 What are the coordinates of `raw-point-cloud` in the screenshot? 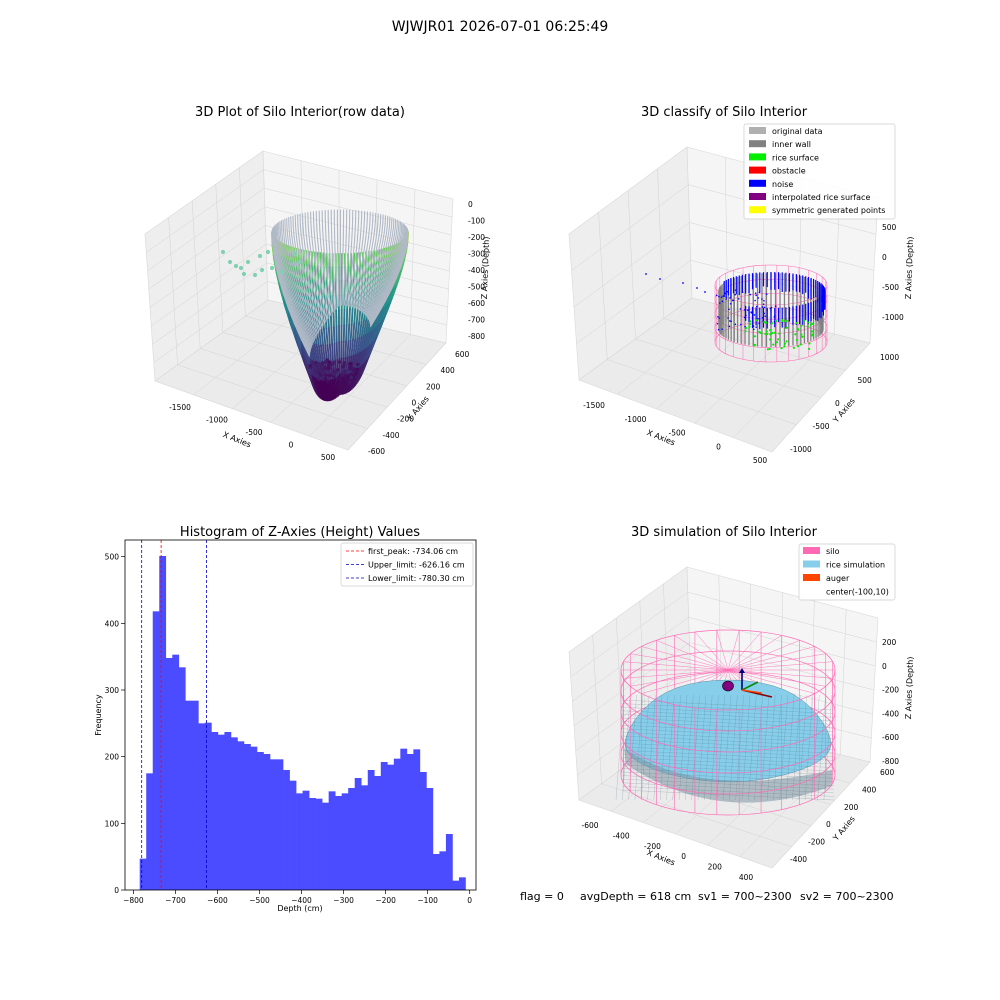 It's located at (314, 305).